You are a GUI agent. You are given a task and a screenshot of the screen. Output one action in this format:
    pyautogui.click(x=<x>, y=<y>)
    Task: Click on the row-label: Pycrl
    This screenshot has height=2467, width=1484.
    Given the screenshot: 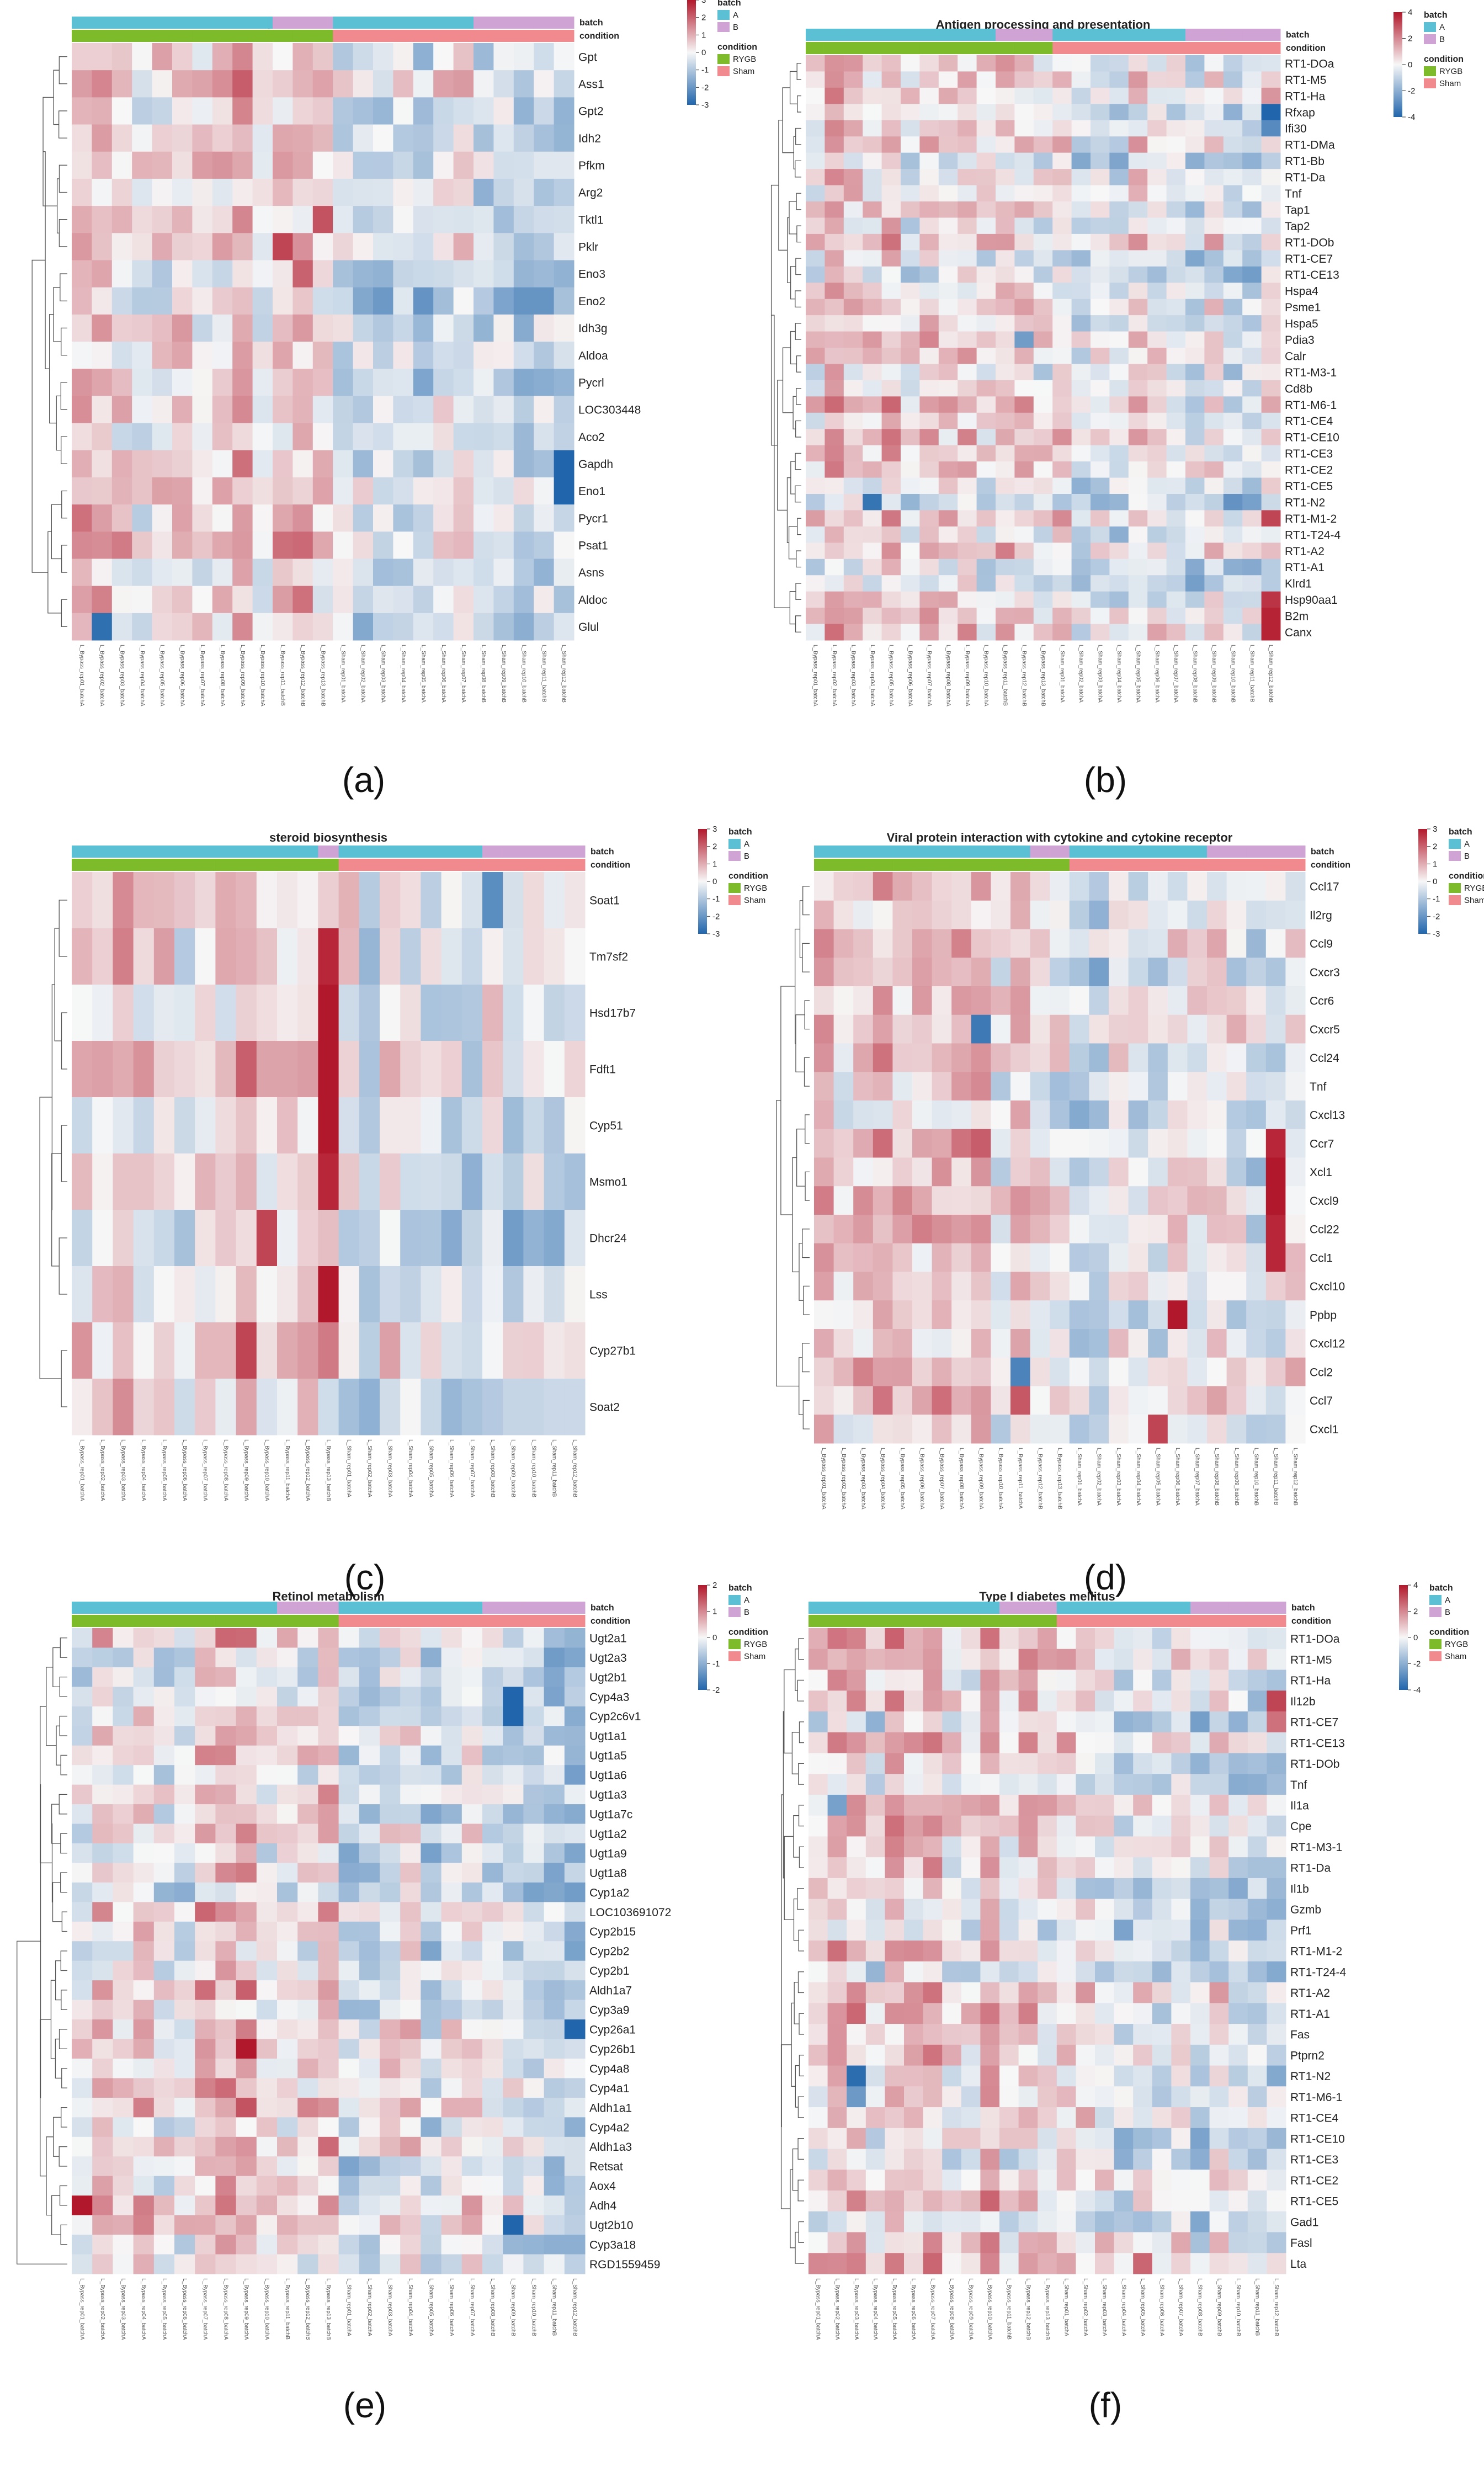 What is the action you would take?
    pyautogui.click(x=591, y=382)
    